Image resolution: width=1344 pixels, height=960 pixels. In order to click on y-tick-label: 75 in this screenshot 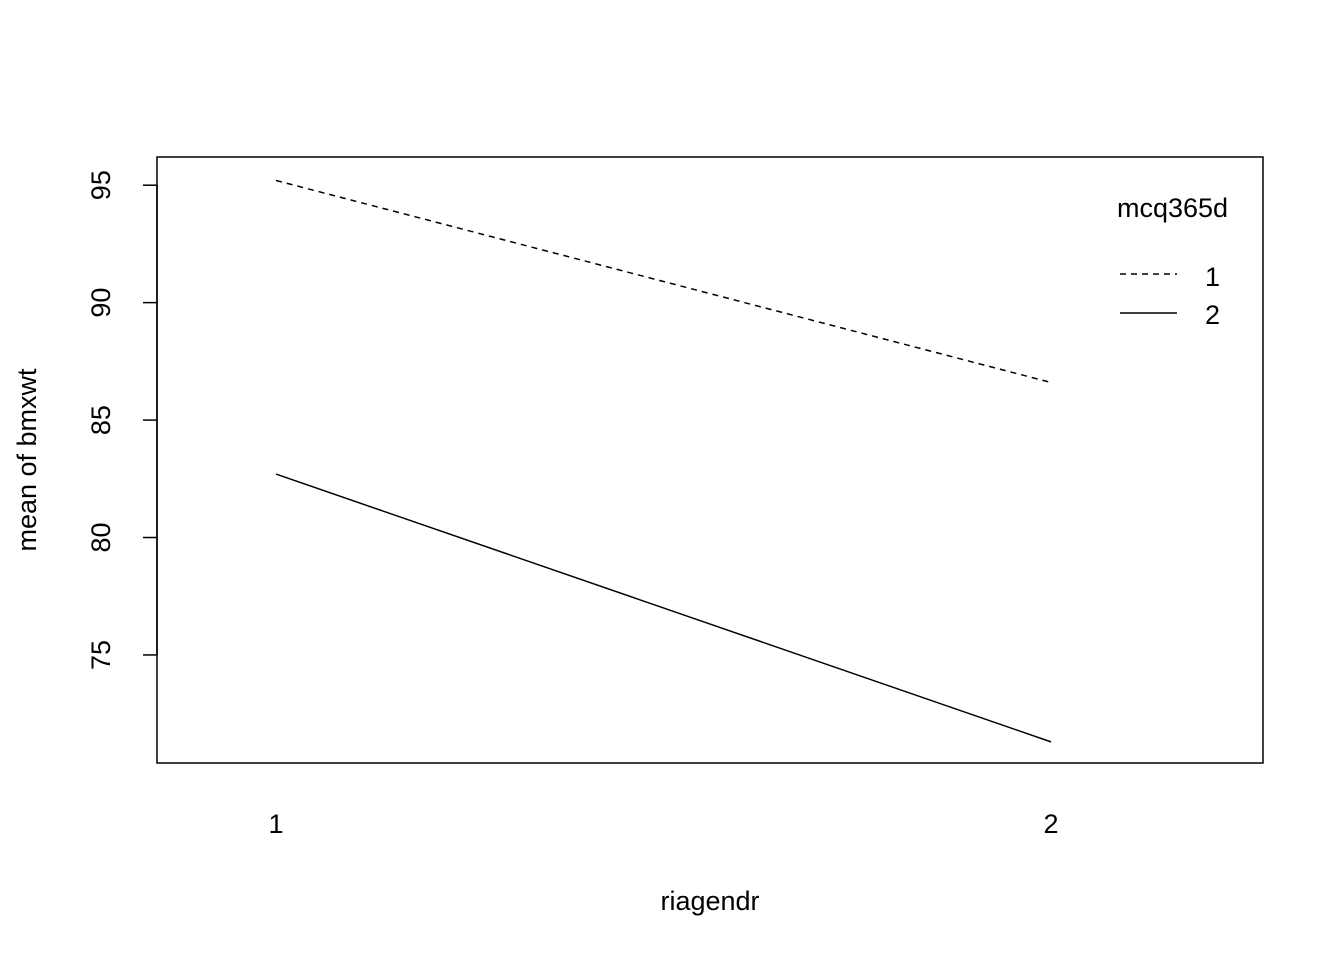, I will do `click(101, 655)`.